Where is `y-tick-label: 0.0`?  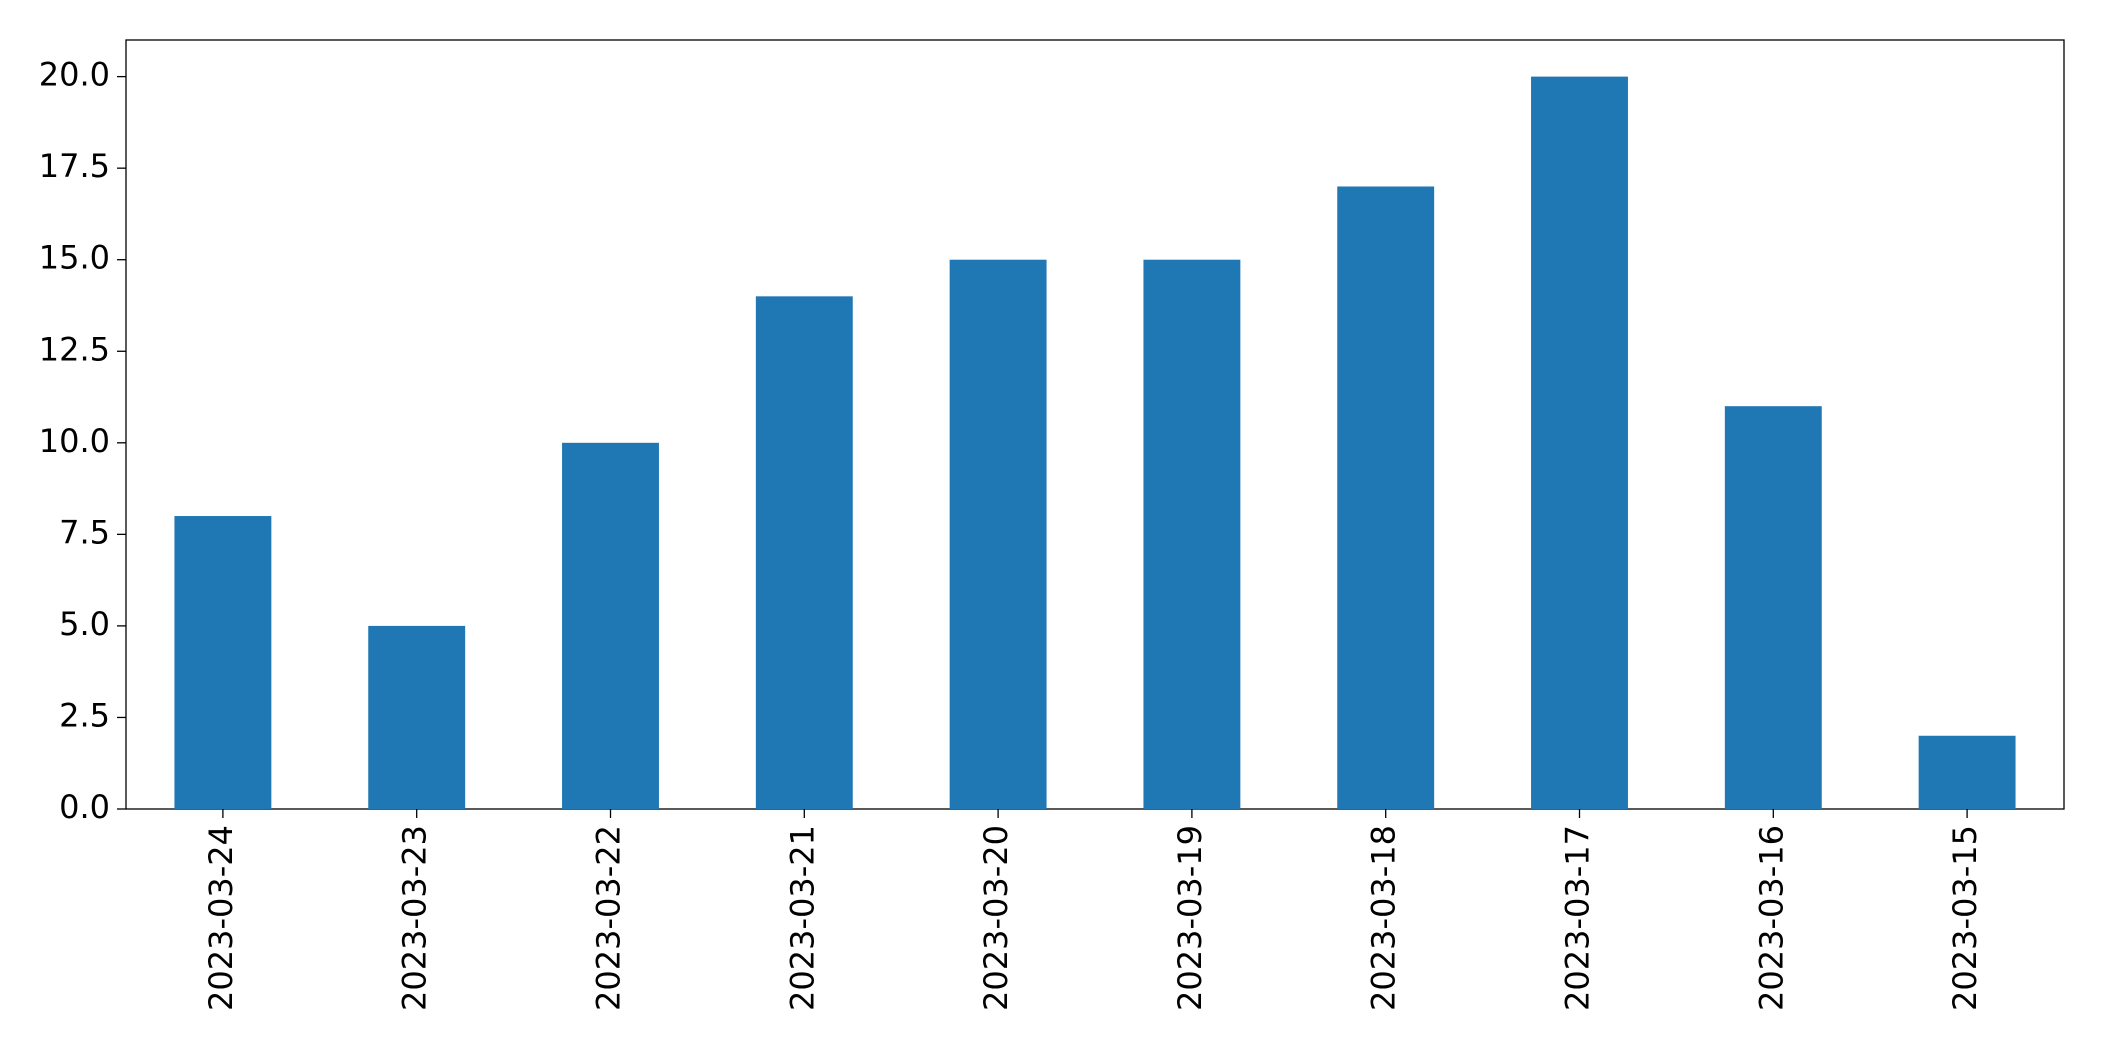 y-tick-label: 0.0 is located at coordinates (84, 807).